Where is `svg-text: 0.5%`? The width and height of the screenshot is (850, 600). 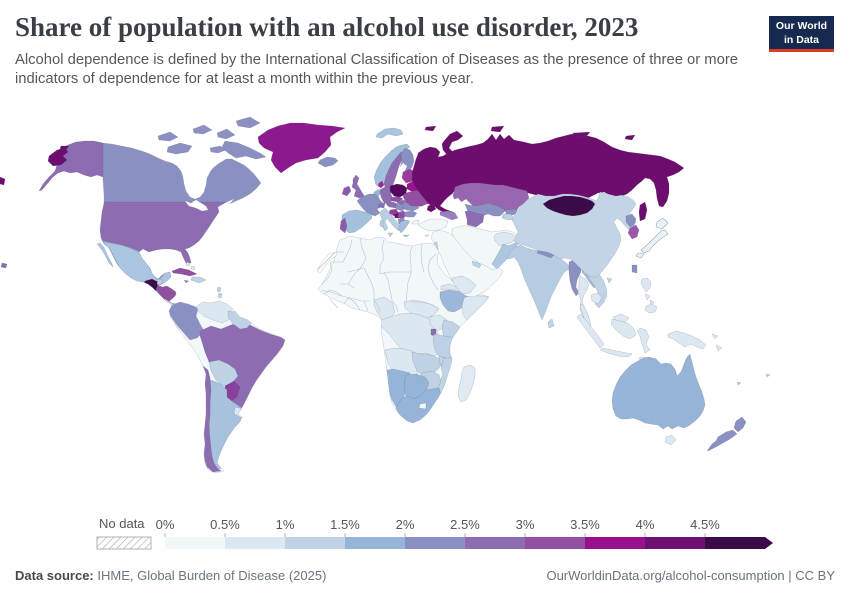 svg-text: 0.5% is located at coordinates (225, 524).